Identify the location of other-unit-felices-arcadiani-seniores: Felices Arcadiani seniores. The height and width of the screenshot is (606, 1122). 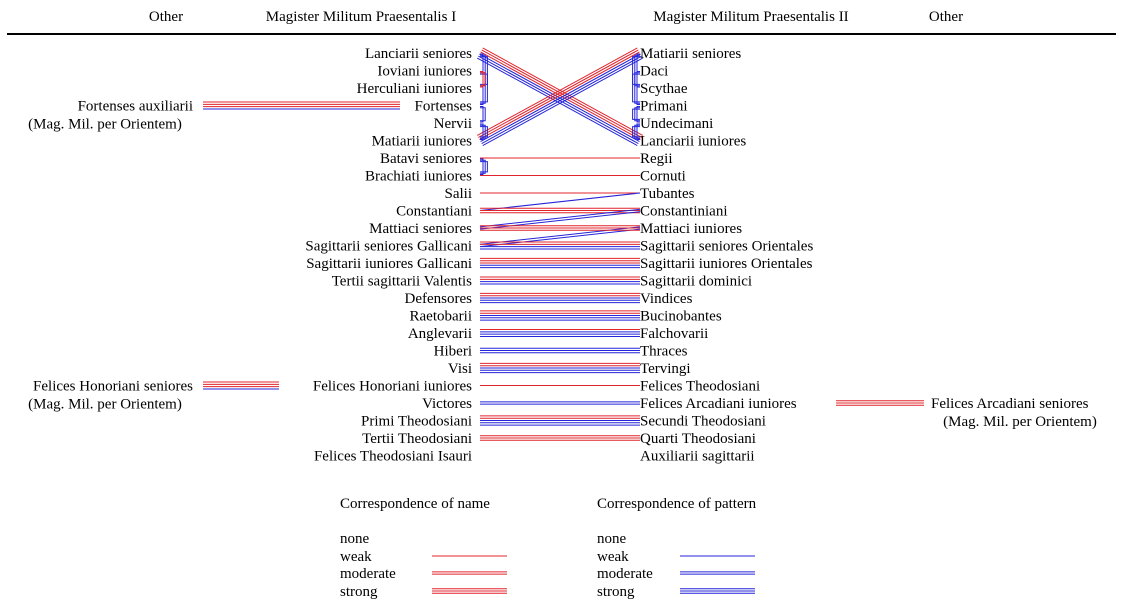
(1010, 404).